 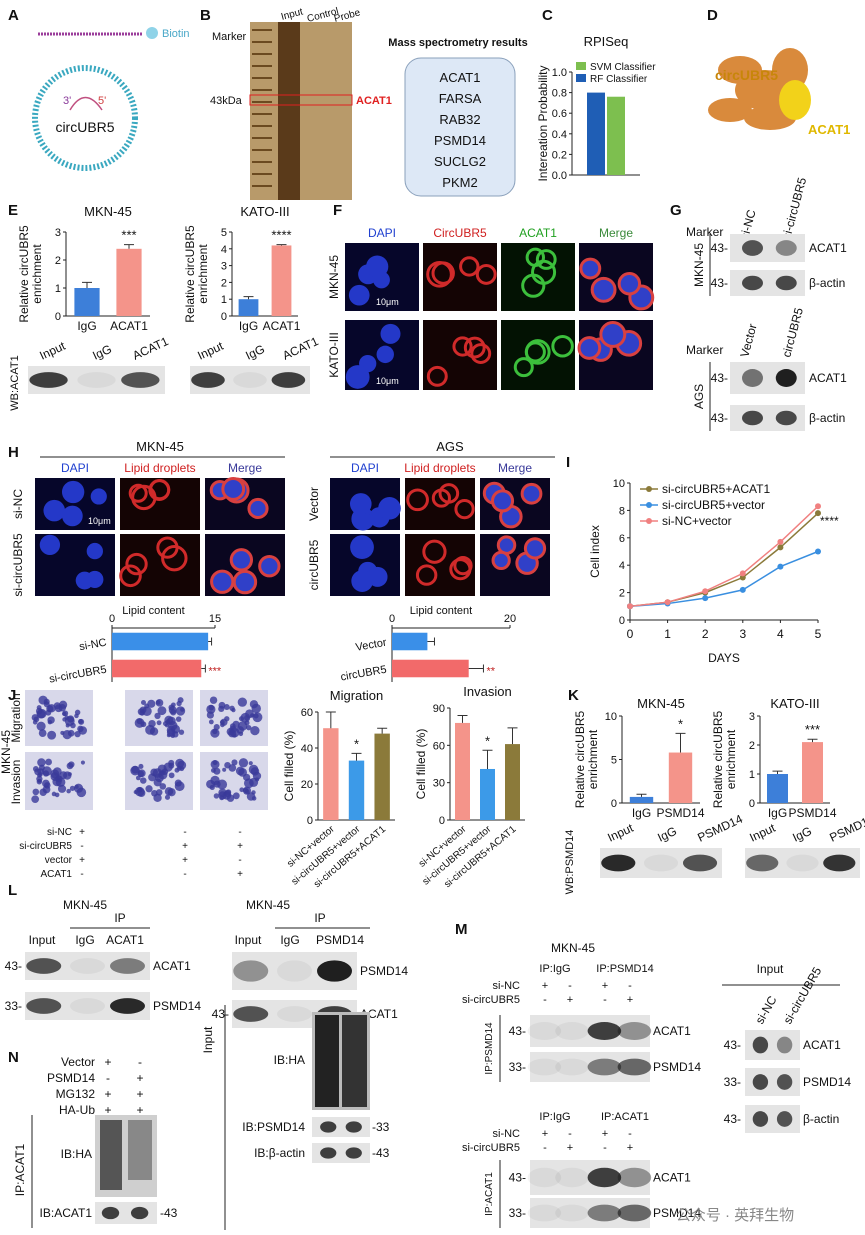 I want to click on y-tick-label: 40, so click(x=307, y=749).